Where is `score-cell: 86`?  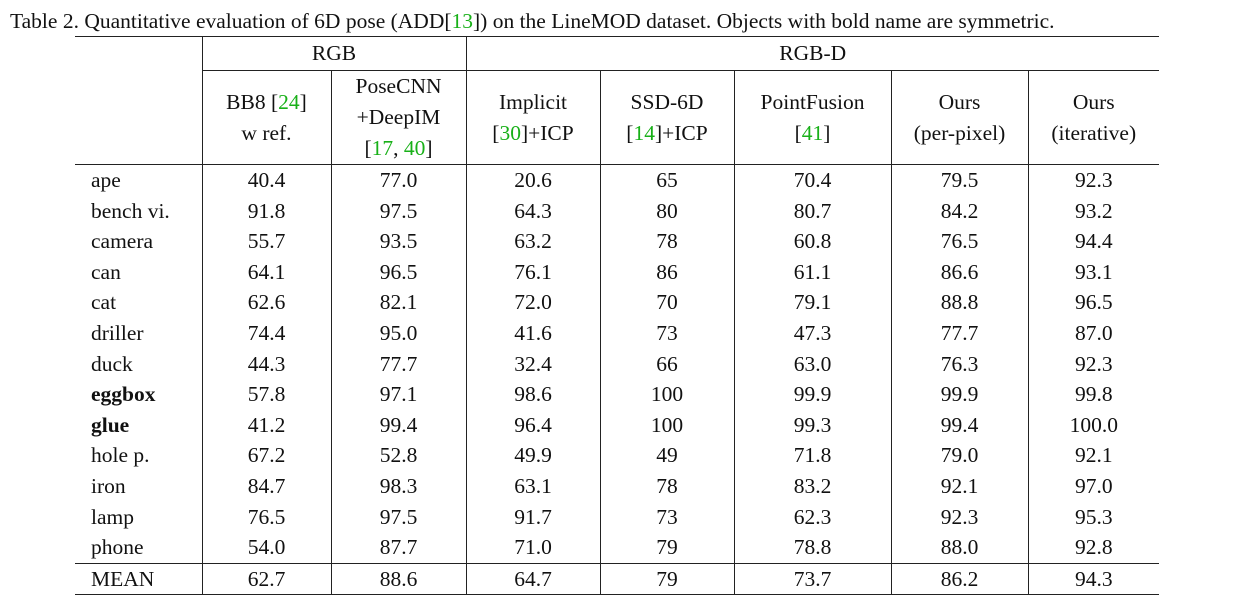
score-cell: 86 is located at coordinates (666, 272).